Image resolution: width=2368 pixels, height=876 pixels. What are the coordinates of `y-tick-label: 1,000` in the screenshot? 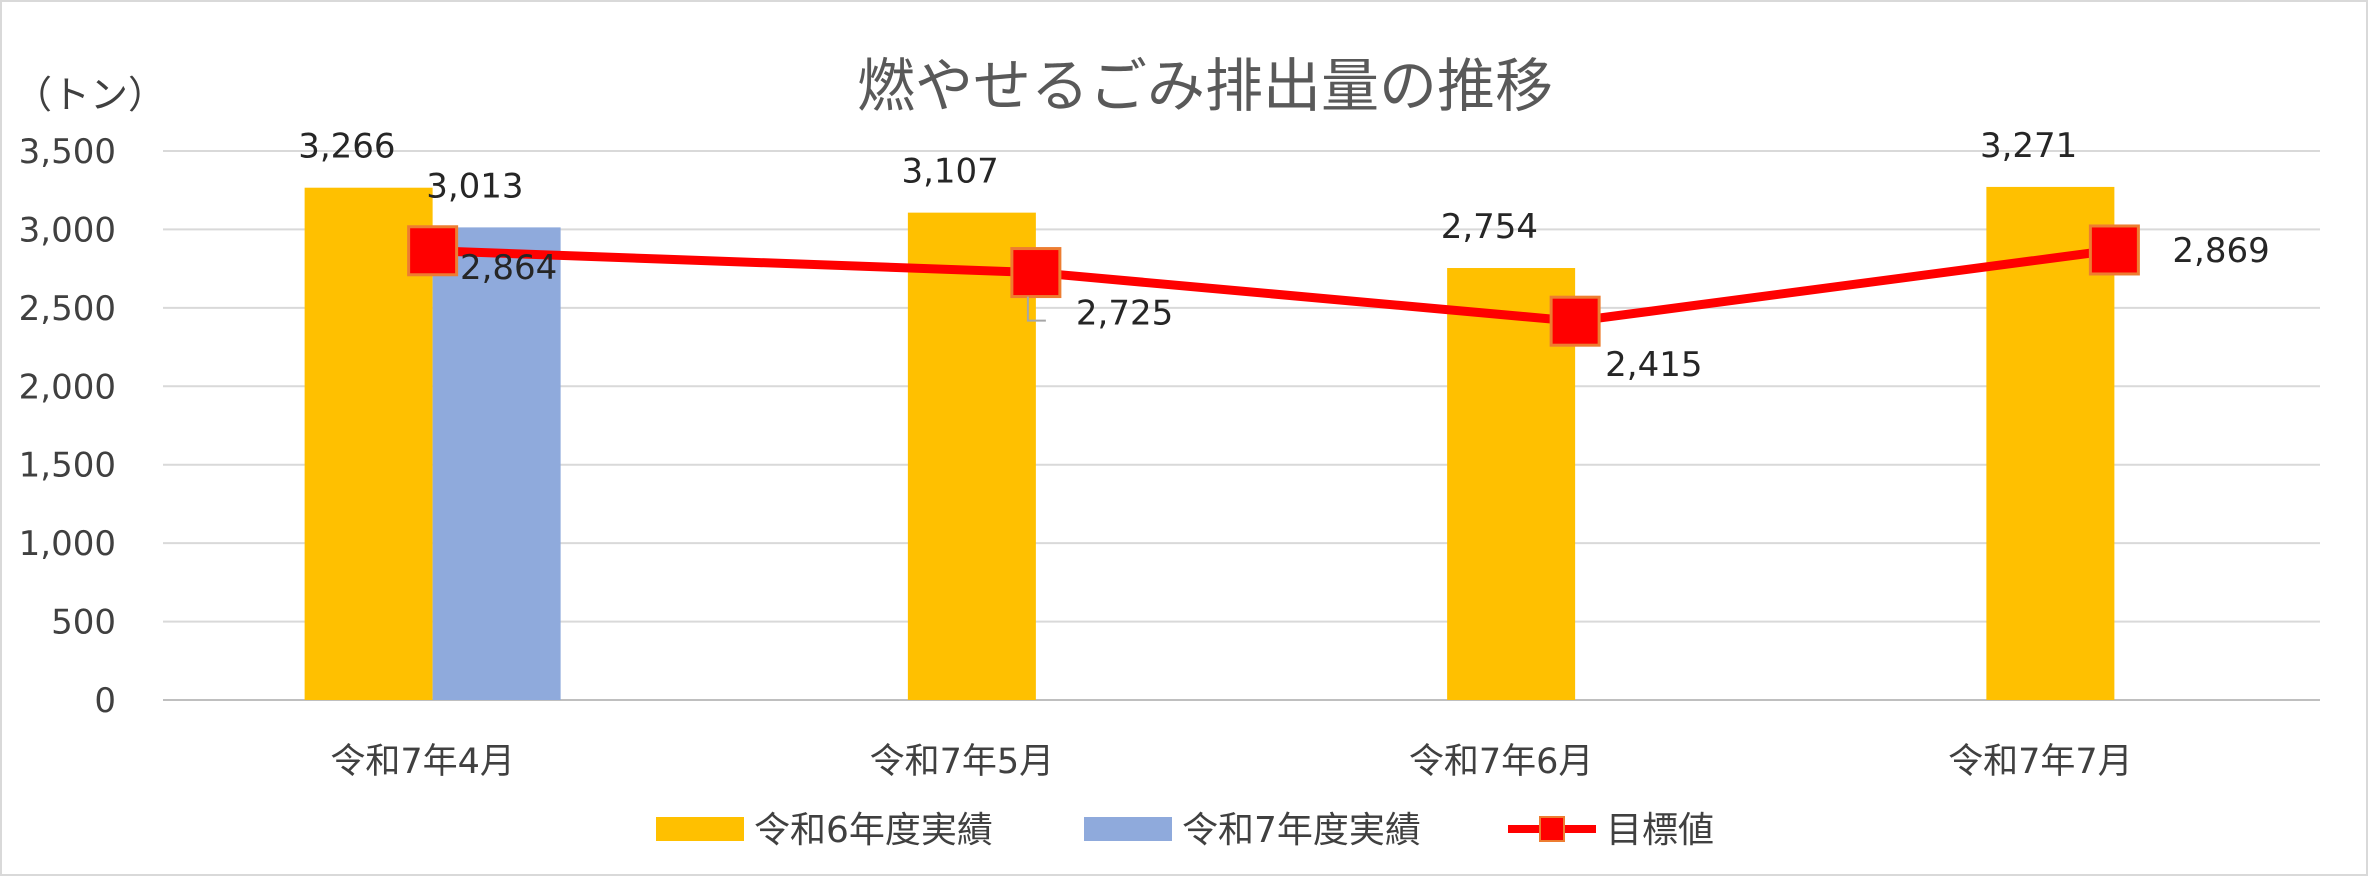 It's located at (67, 544).